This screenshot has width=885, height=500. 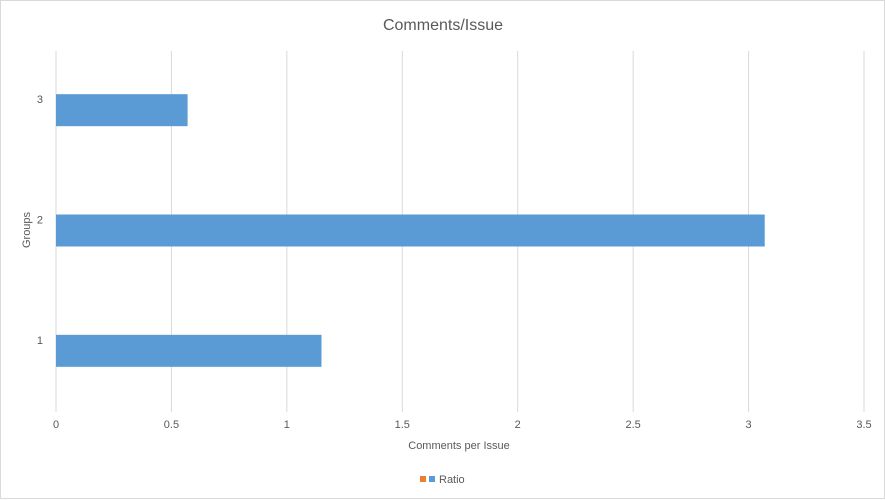 I want to click on y-tick-label: 2, so click(x=40, y=221).